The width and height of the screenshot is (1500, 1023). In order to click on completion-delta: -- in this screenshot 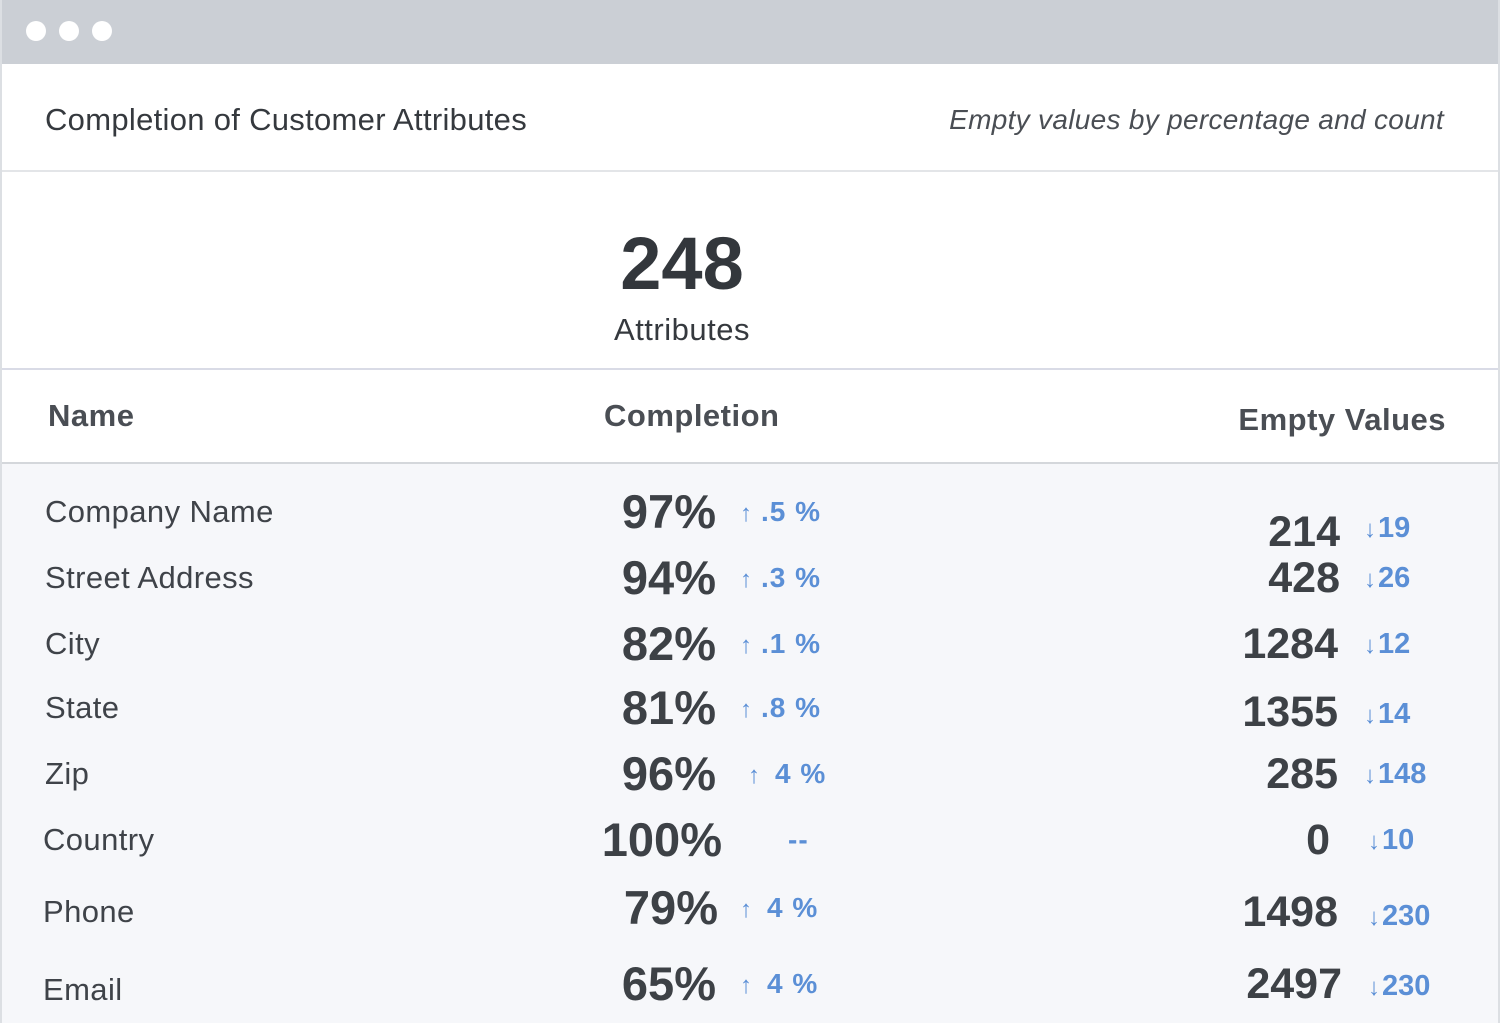, I will do `click(794, 840)`.